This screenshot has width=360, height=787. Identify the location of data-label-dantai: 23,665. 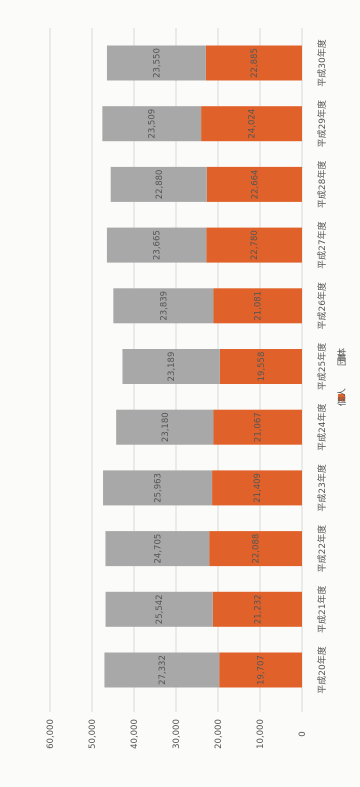
(158, 245).